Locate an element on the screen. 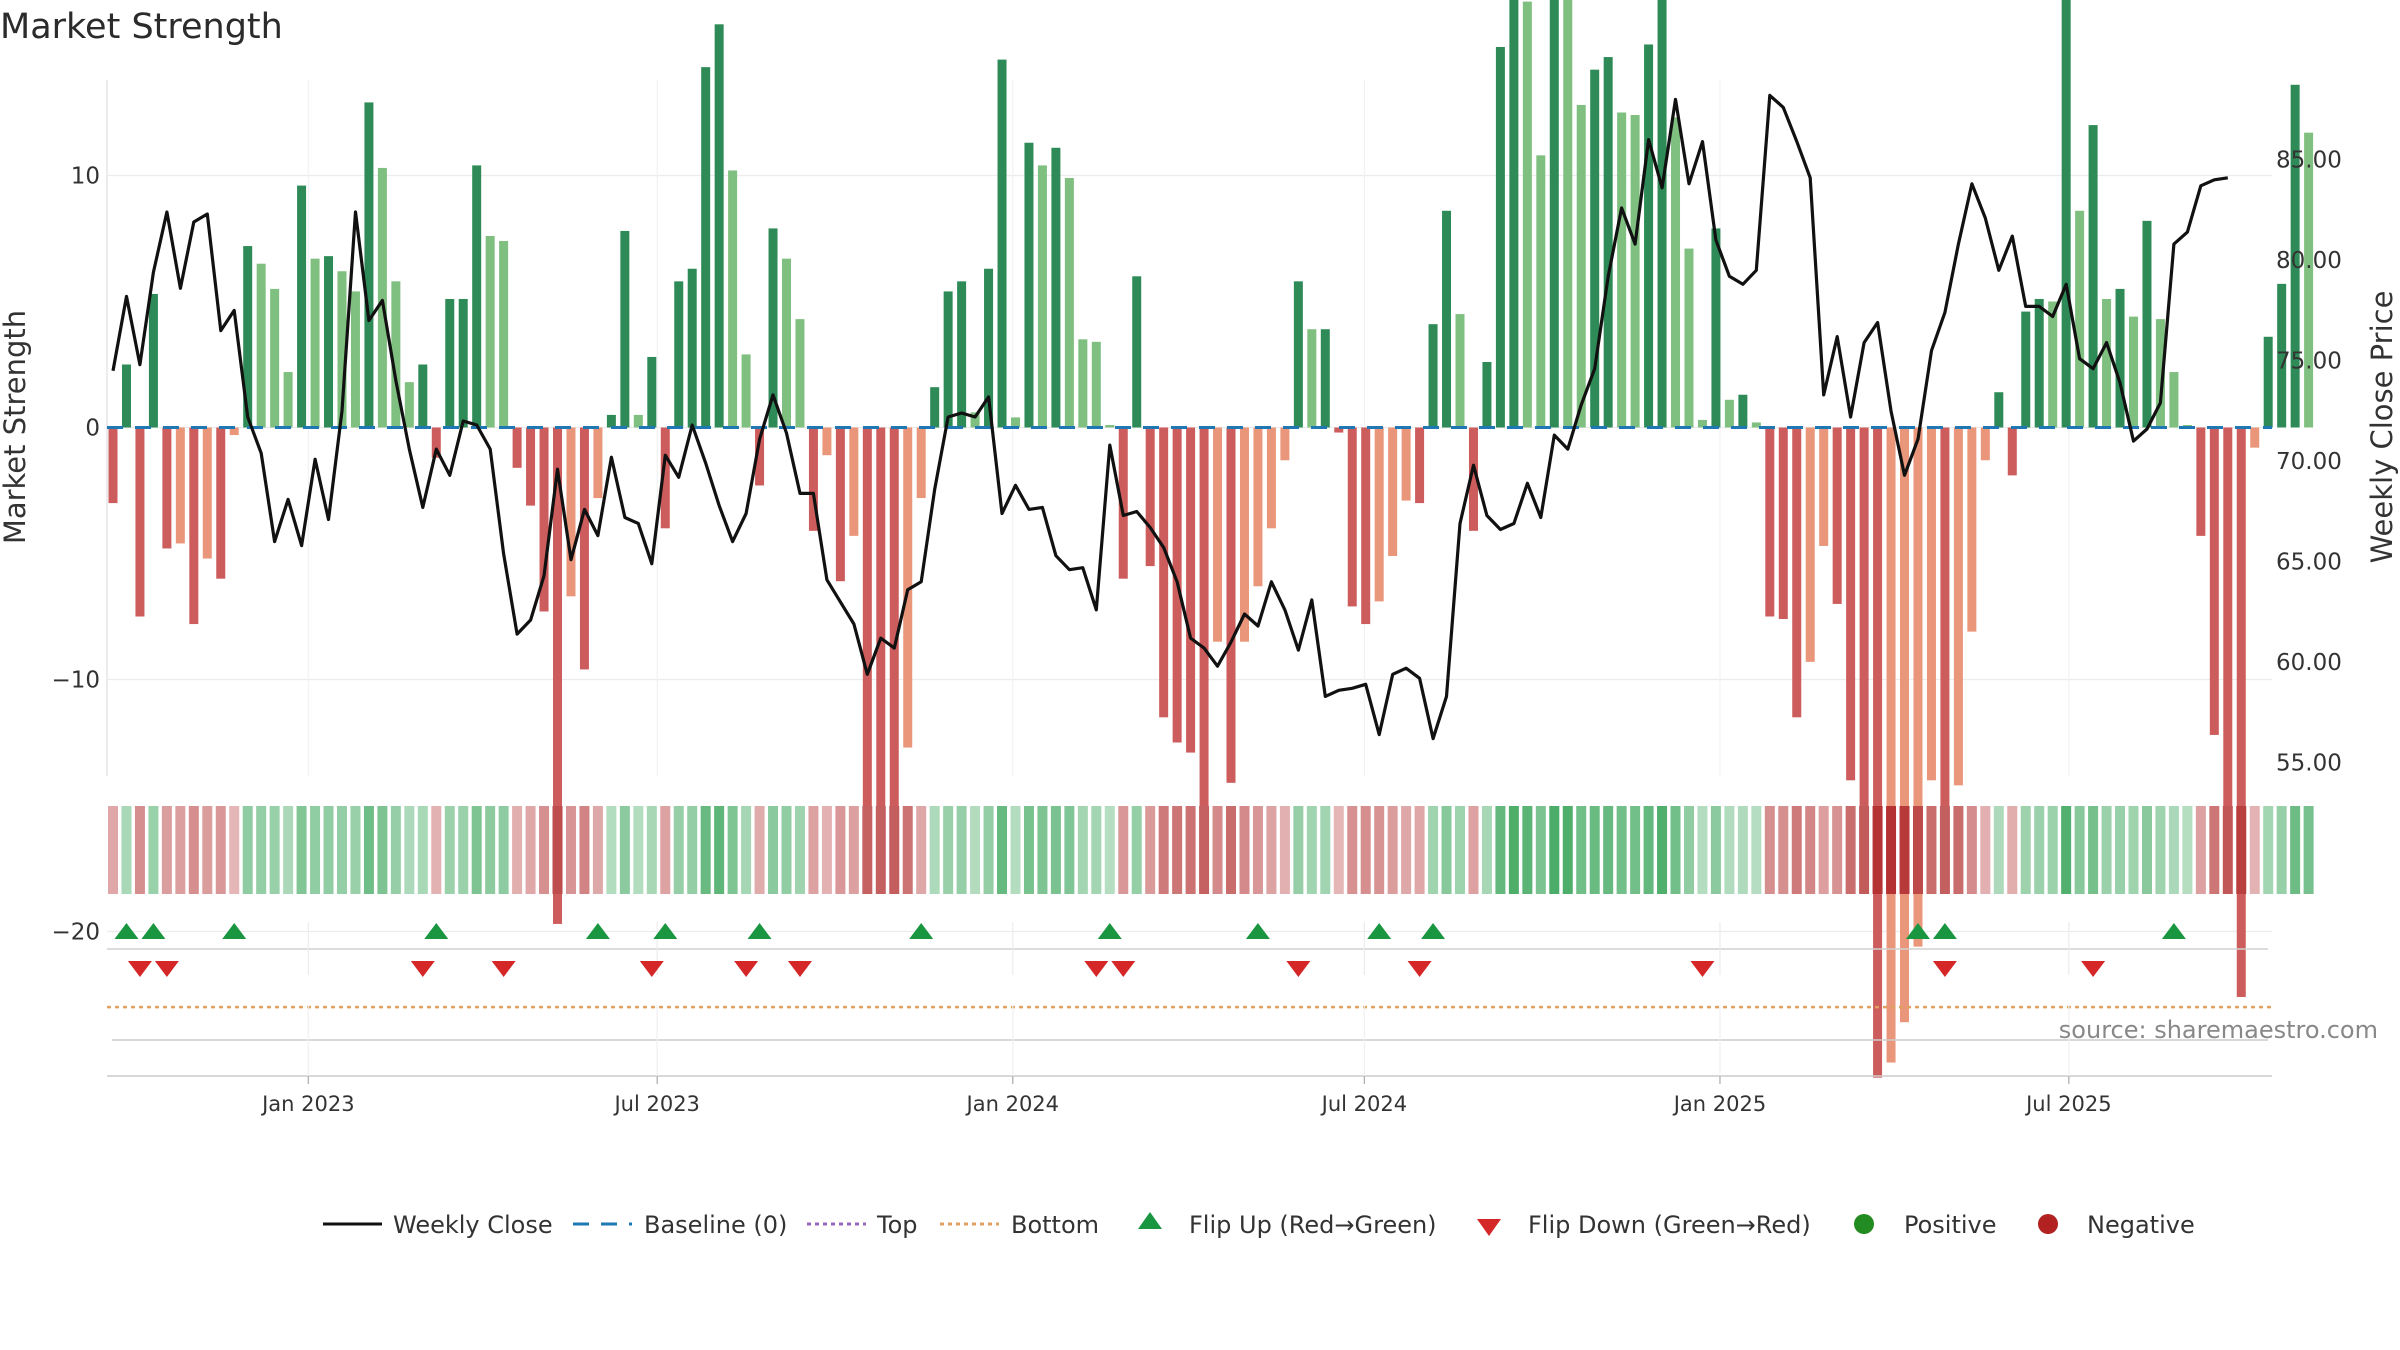 Image resolution: width=2400 pixels, height=1350 pixels. legend-item-bottom: Bottom is located at coordinates (1019, 1225).